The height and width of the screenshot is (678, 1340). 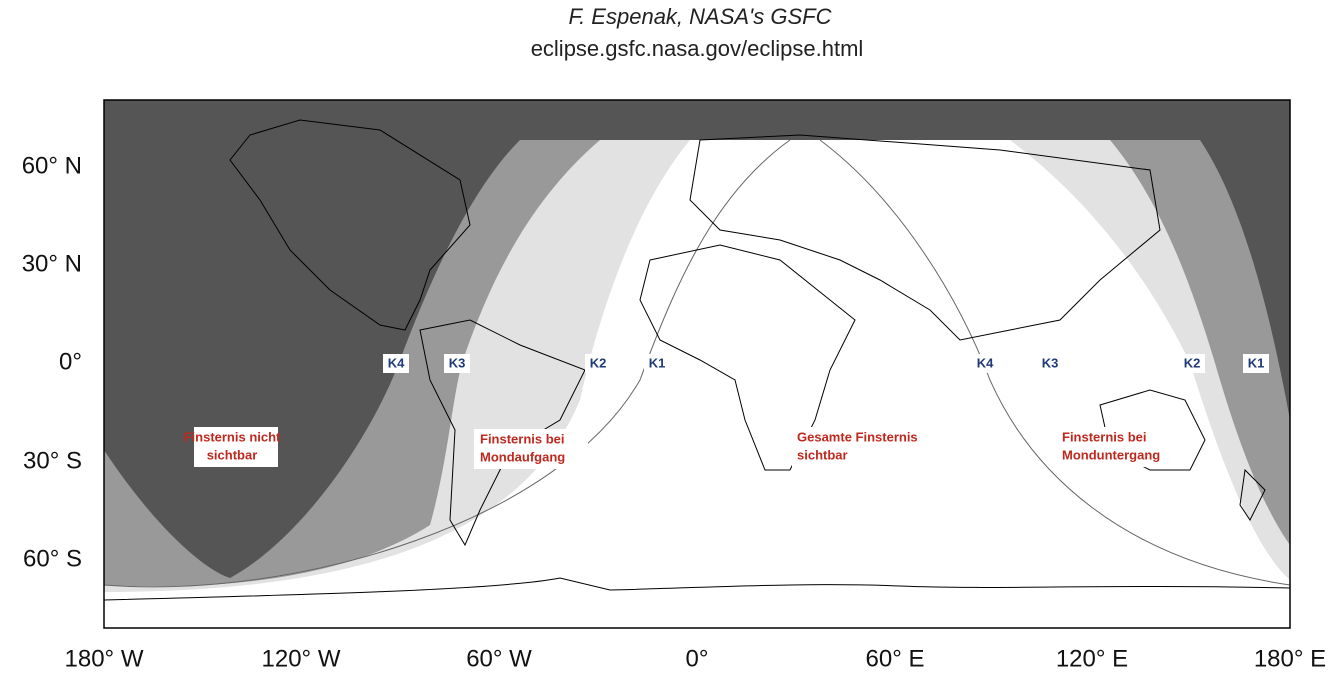 I want to click on lon-label: 180° W, so click(x=104, y=658).